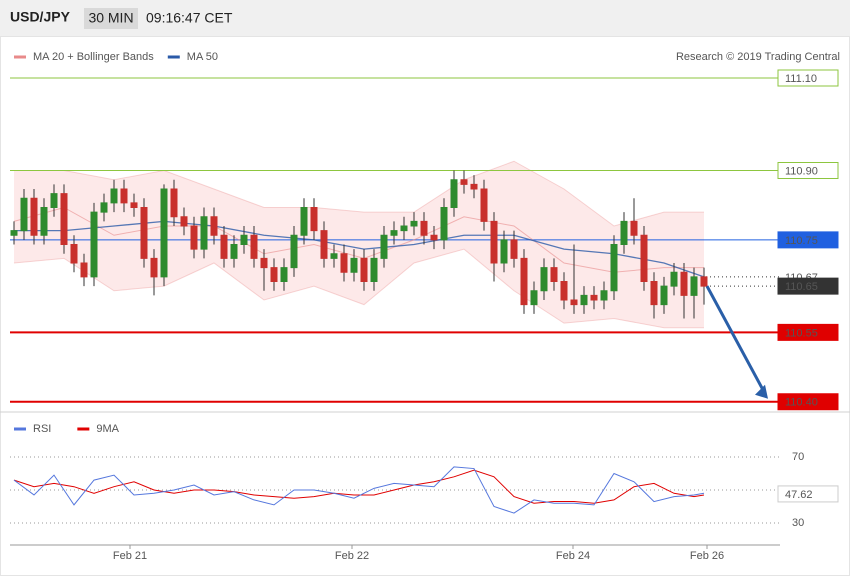 The width and height of the screenshot is (850, 576). I want to click on header-bar, so click(425, 18).